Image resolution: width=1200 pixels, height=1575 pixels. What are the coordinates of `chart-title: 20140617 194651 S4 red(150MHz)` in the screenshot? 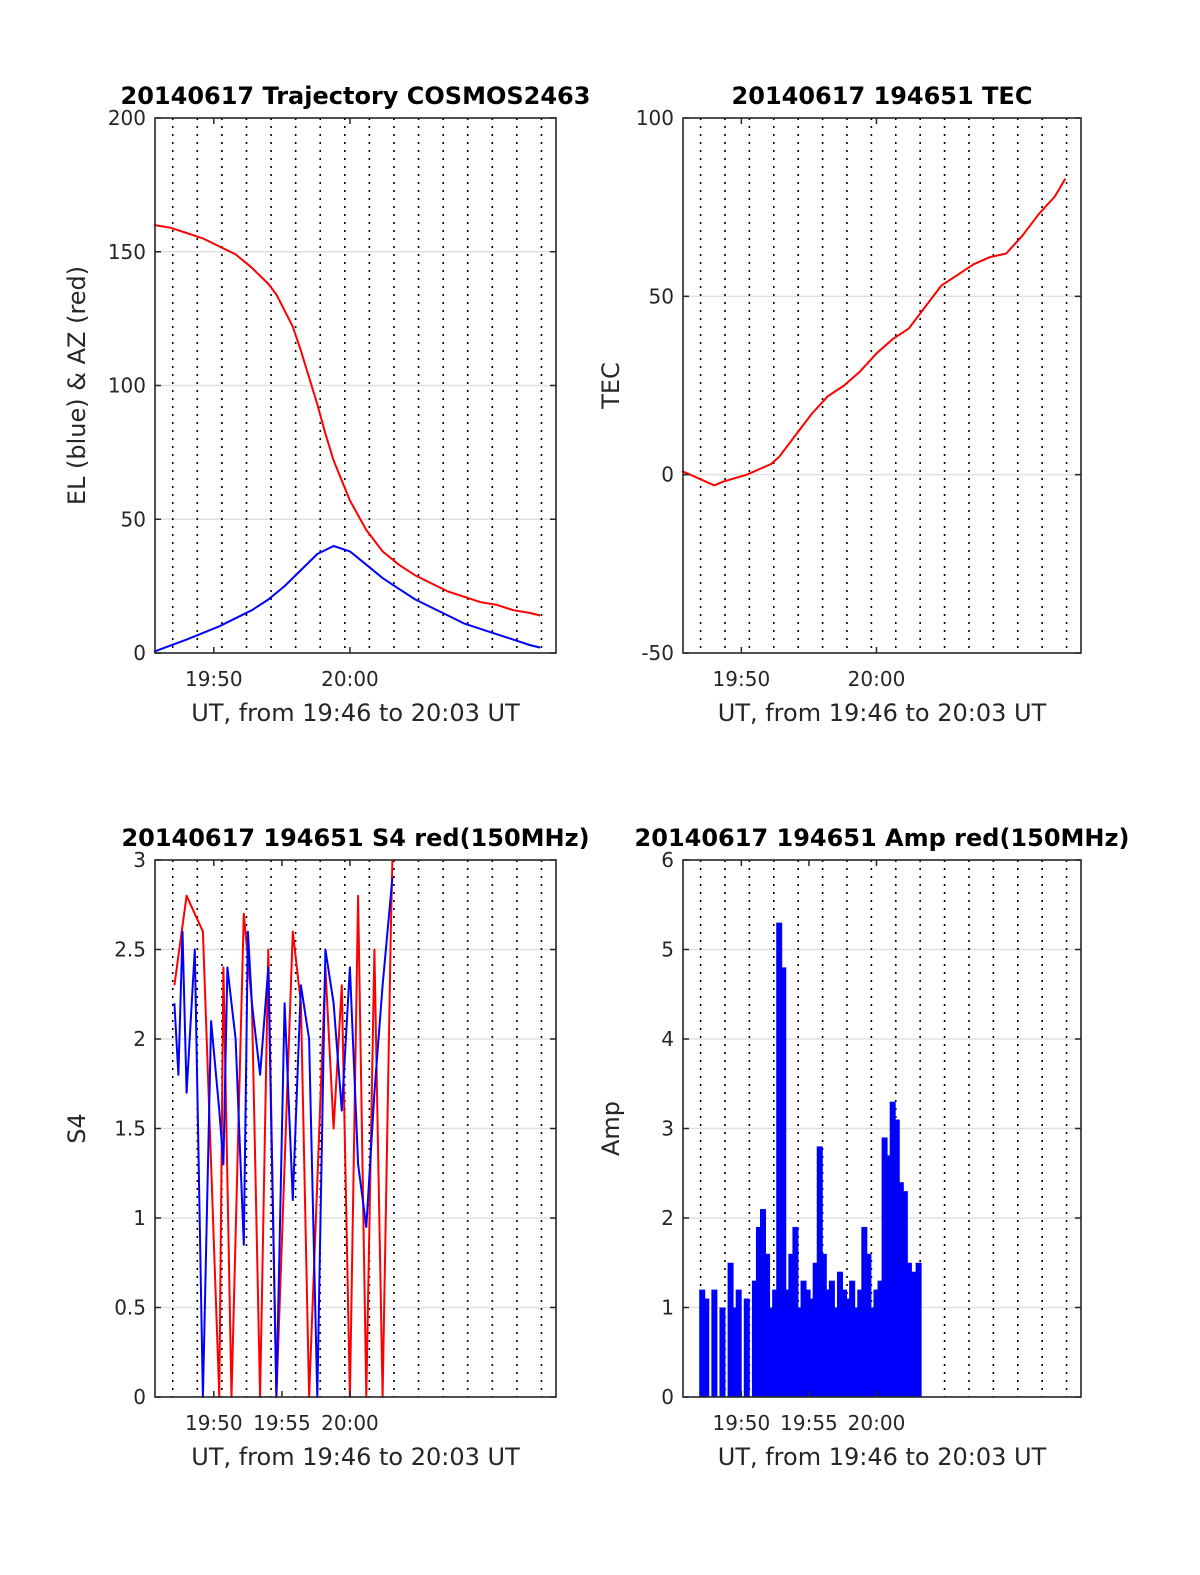 It's located at (355, 838).